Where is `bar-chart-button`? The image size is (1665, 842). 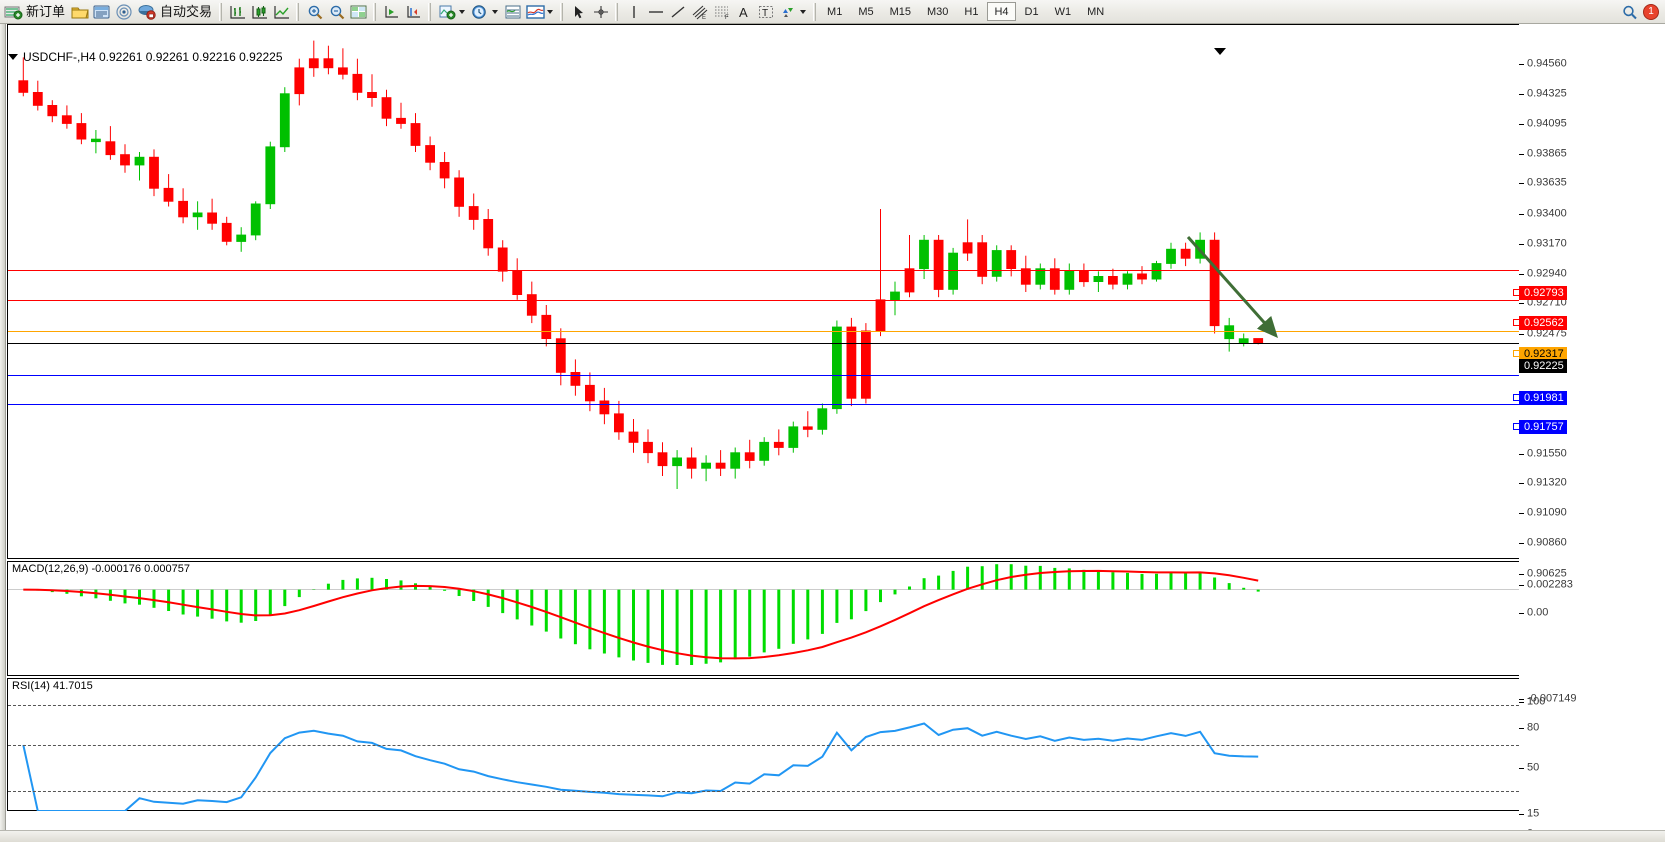
bar-chart-button is located at coordinates (237, 12).